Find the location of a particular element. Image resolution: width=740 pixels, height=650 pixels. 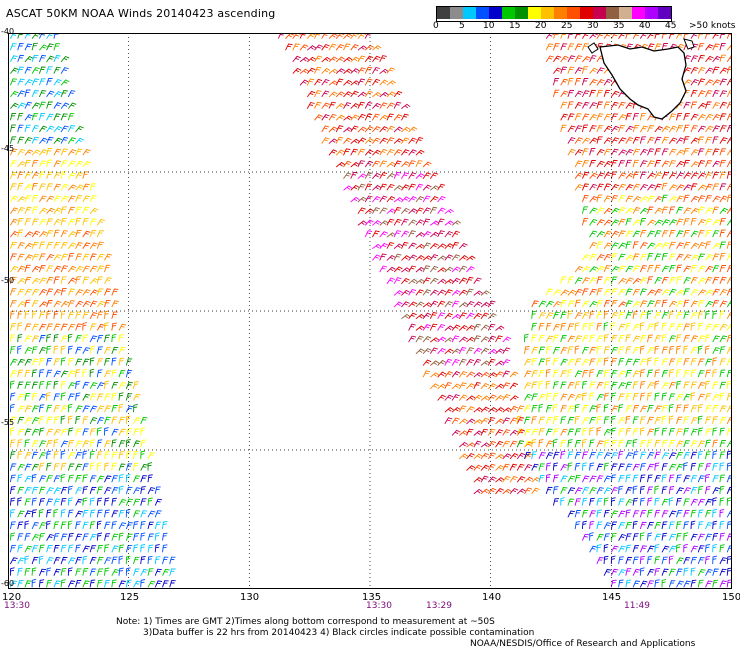

legend-swatch is located at coordinates (651, 13).